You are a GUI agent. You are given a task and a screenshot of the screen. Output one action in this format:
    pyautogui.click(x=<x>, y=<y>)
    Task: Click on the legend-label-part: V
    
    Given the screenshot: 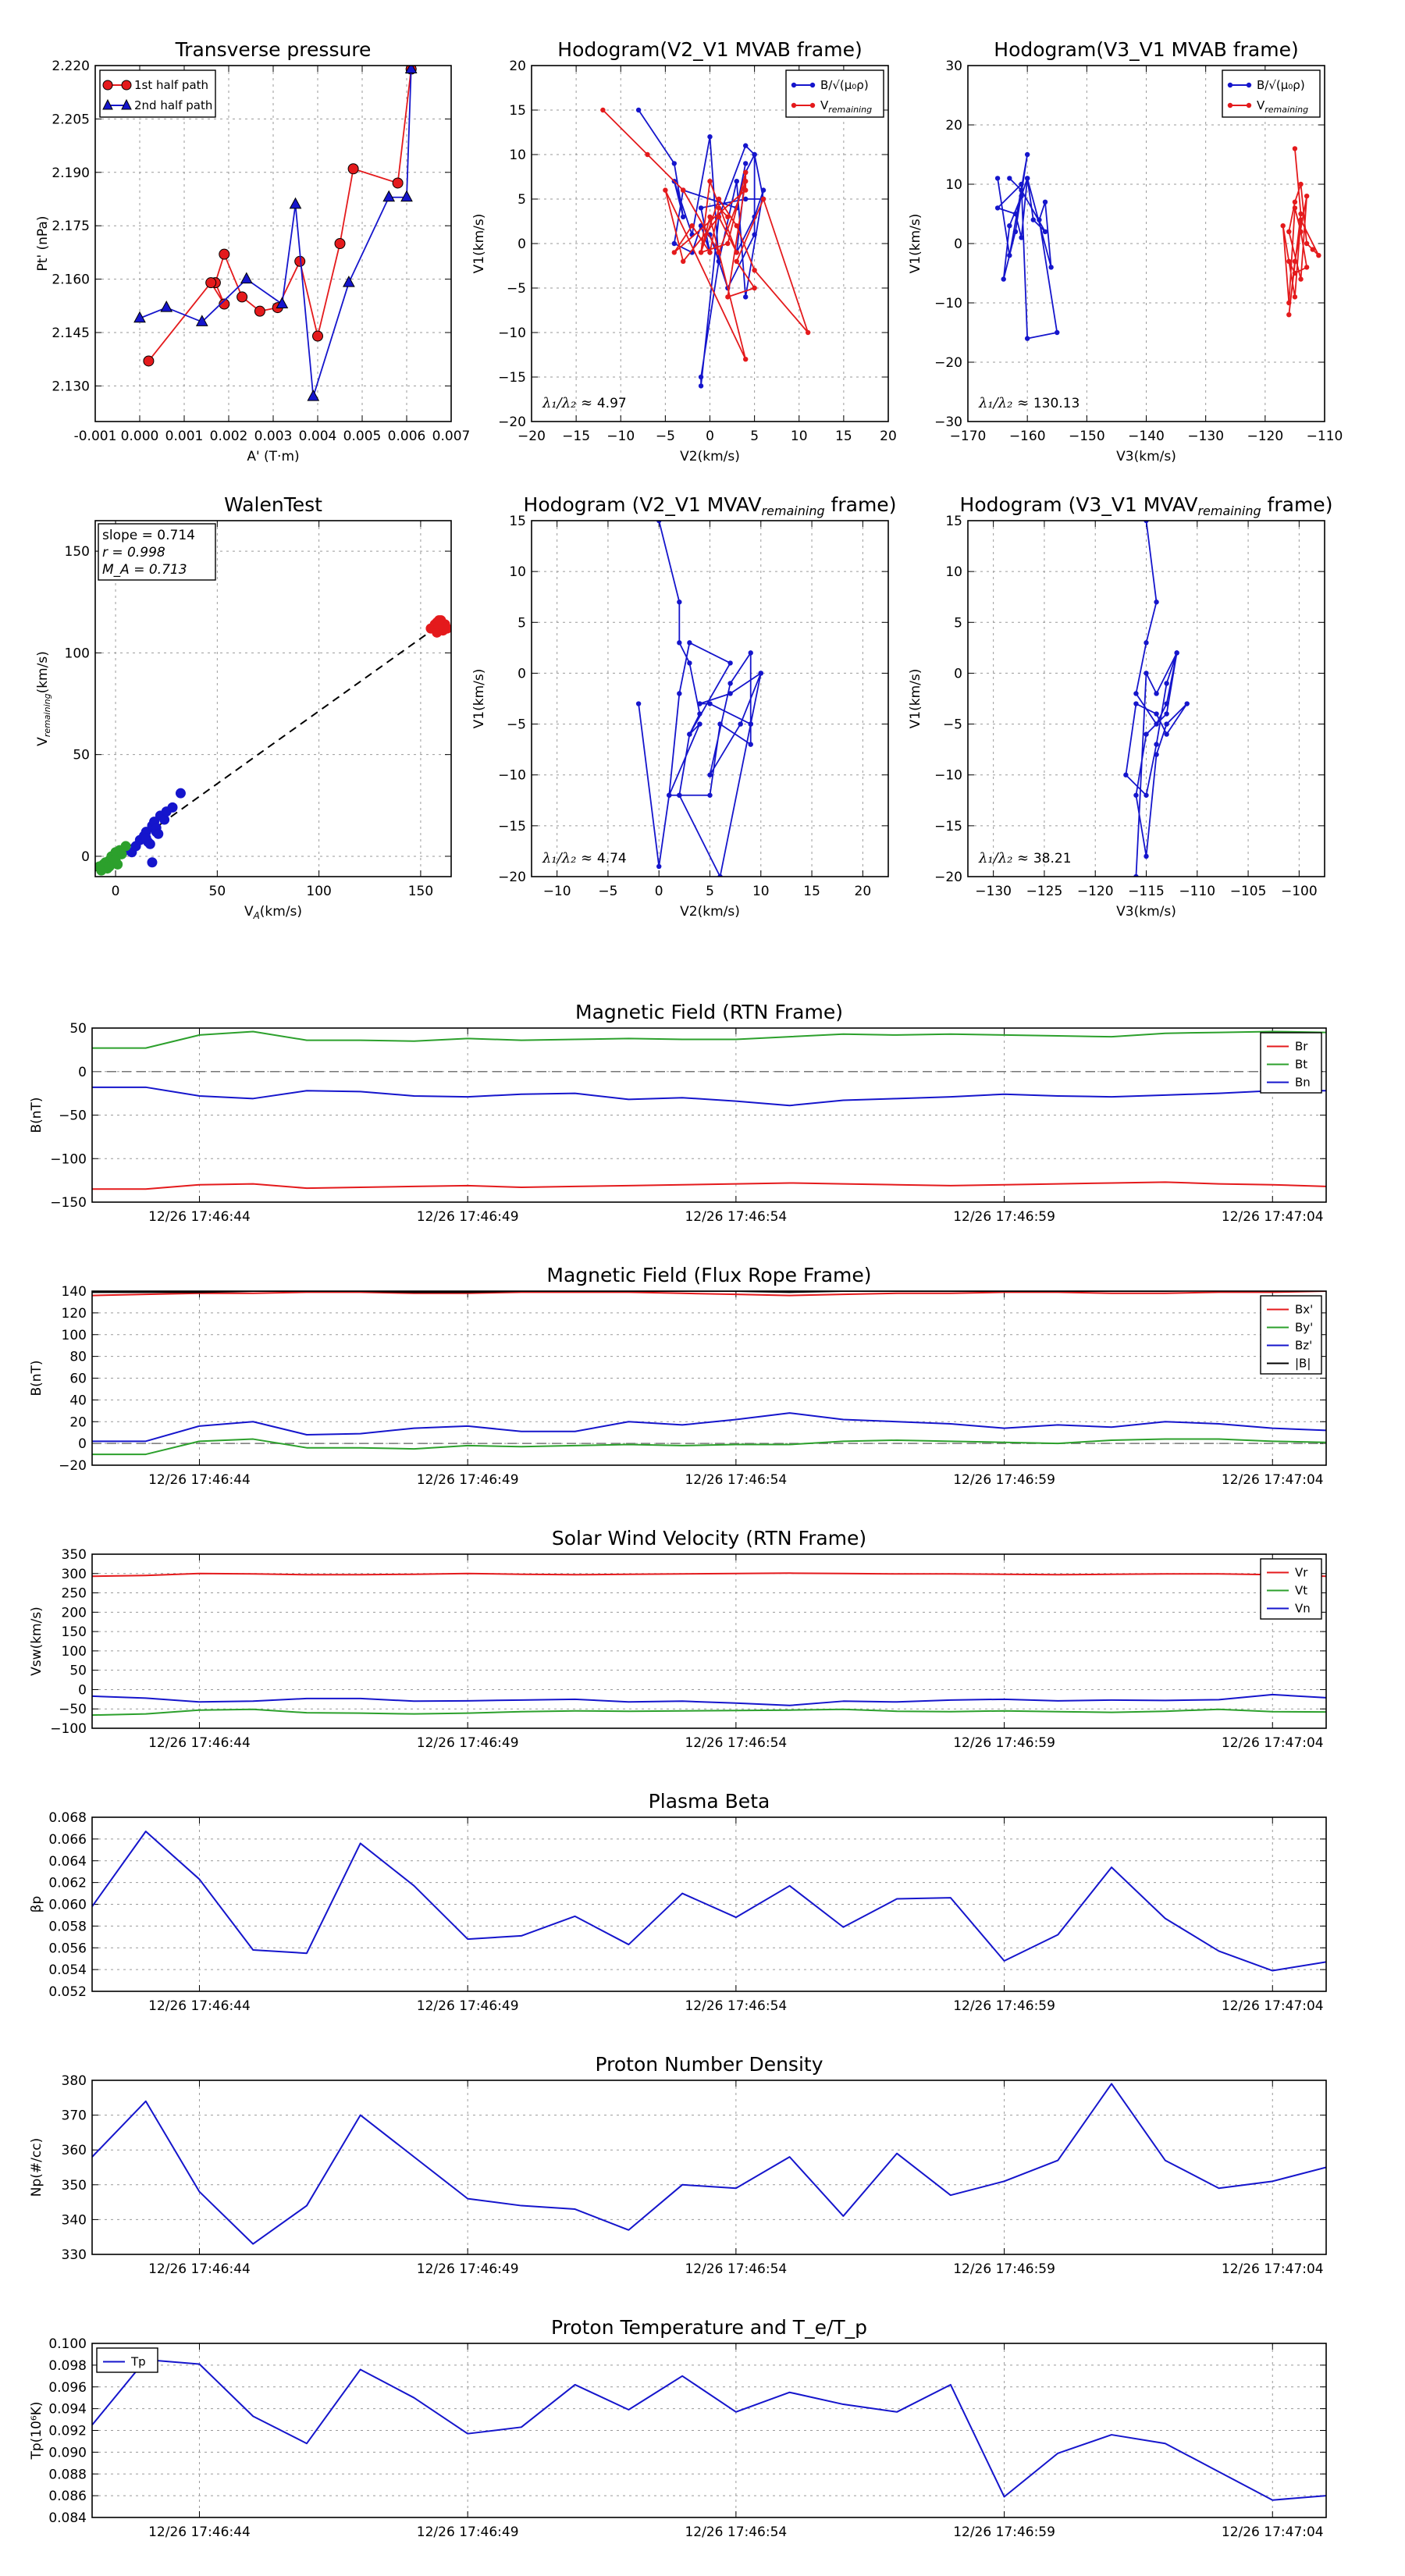 What is the action you would take?
    pyautogui.click(x=824, y=105)
    